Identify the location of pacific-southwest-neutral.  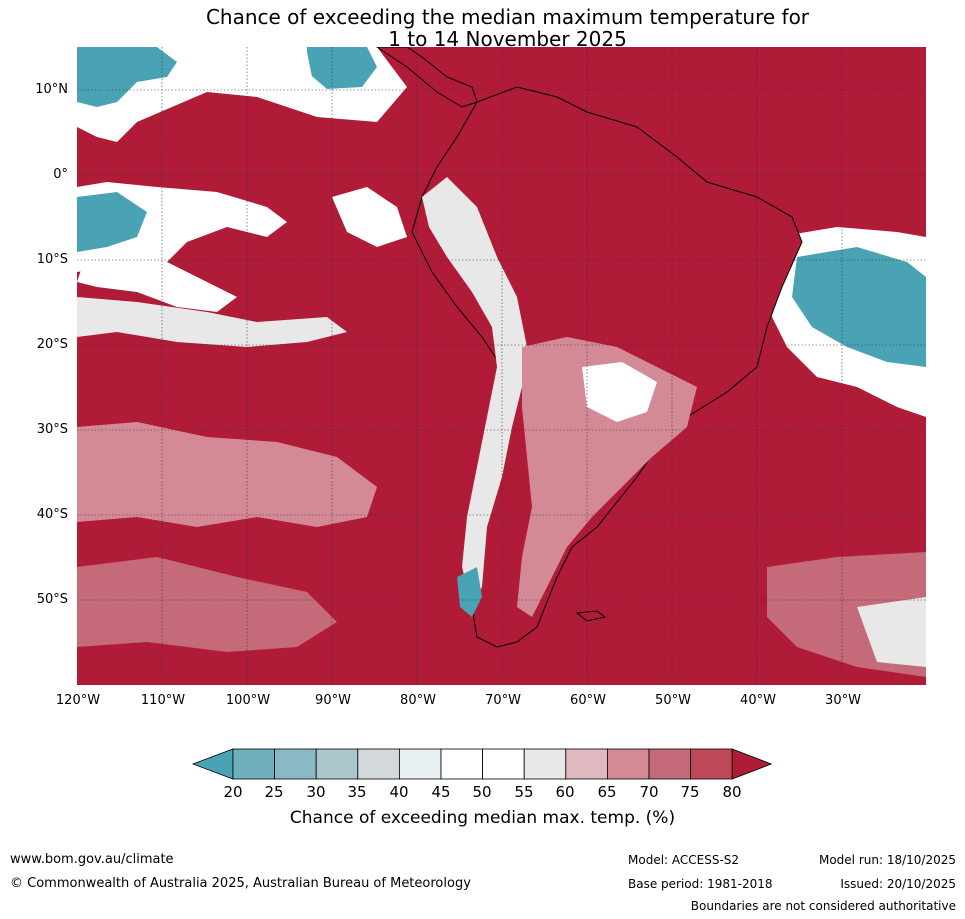
(212, 322).